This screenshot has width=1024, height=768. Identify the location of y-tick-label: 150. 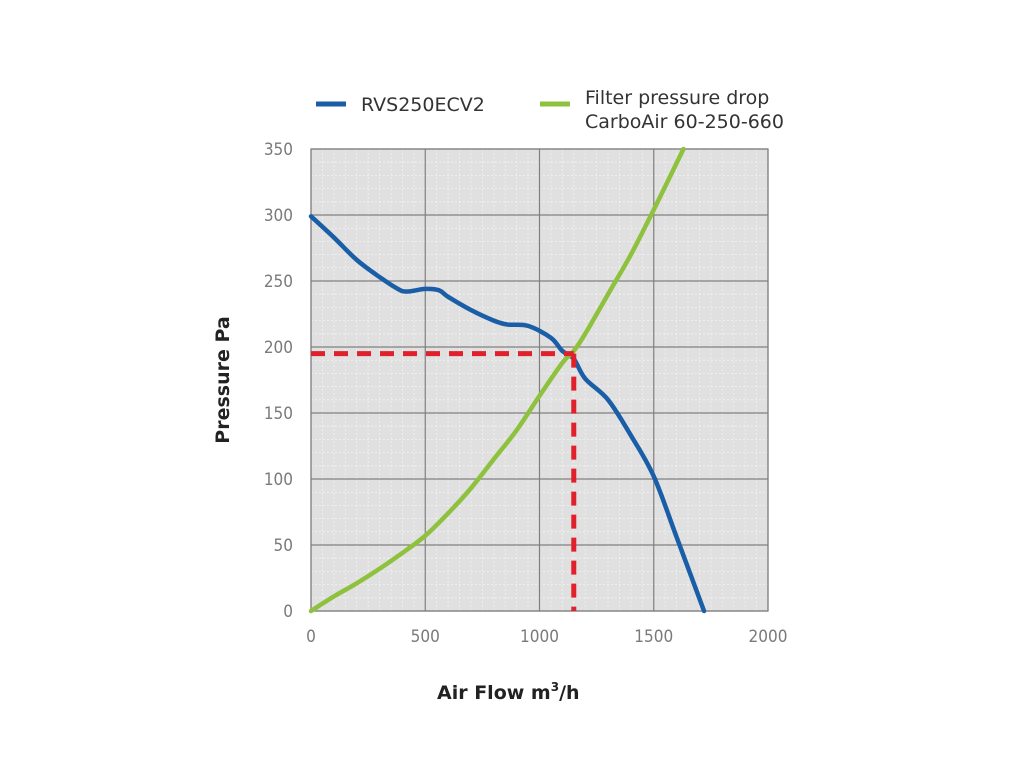
(278, 414).